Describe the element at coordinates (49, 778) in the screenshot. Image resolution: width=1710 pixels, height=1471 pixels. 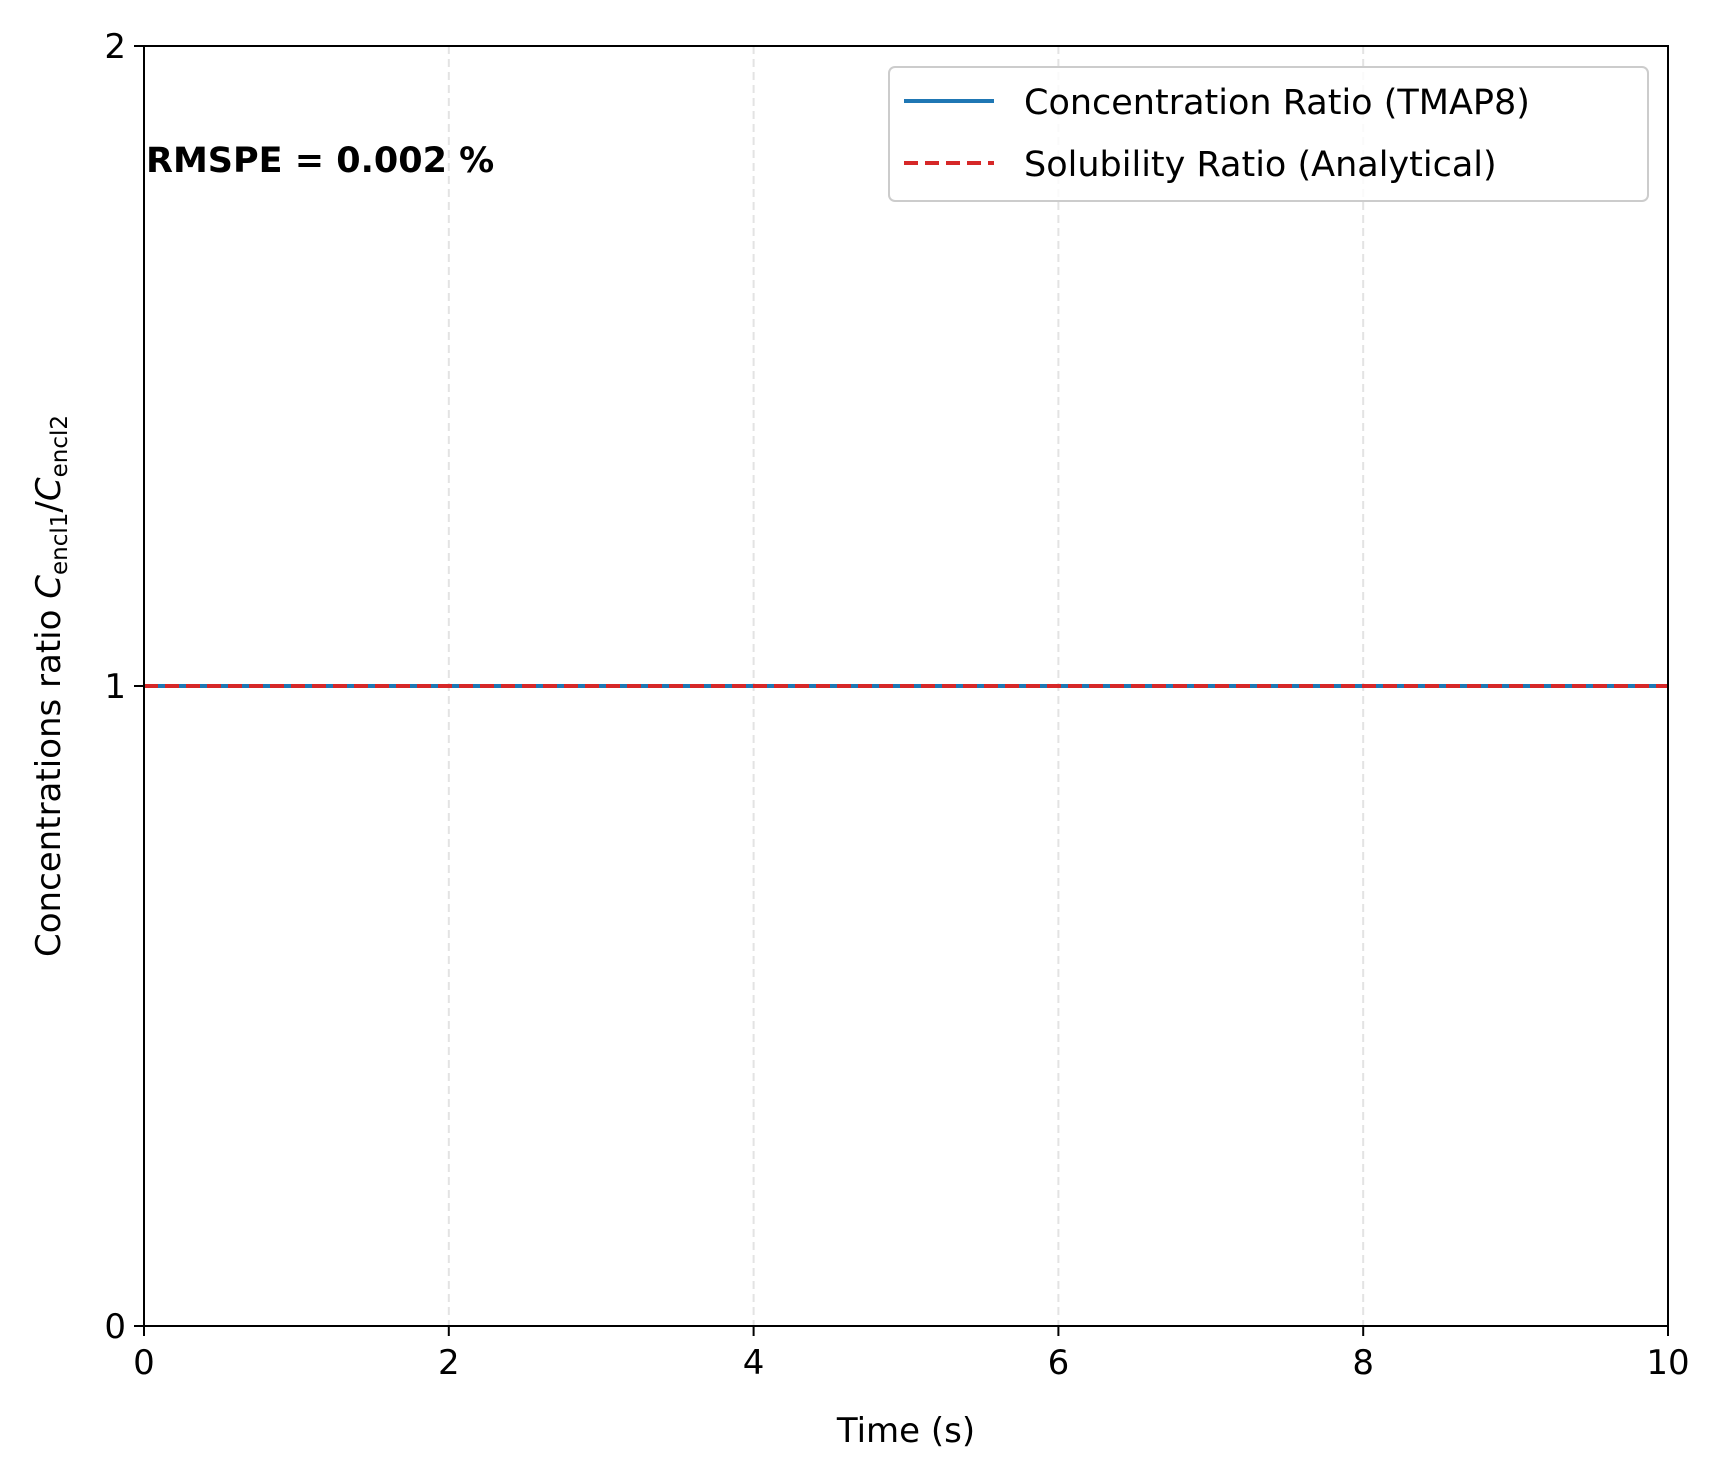
I see `y-axis-label-prefix: Concentrations ratio` at that location.